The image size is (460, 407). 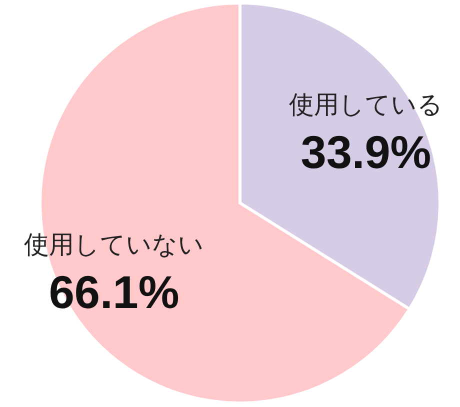 I want to click on slice-label: 使用していない, so click(x=114, y=244).